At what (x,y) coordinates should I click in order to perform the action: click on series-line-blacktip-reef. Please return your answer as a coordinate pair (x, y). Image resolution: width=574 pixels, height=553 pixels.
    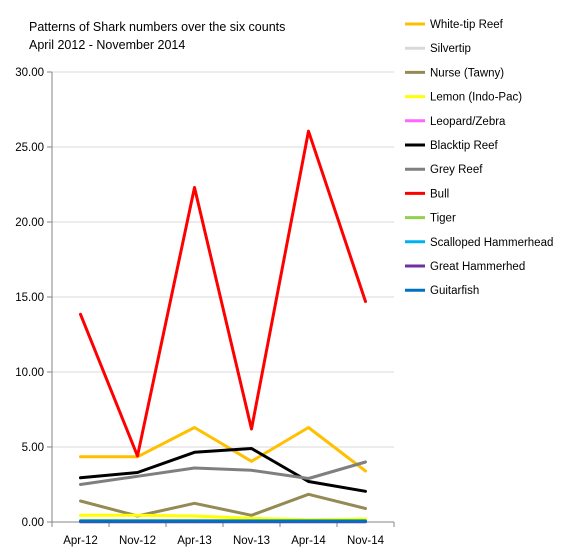
    Looking at the image, I should click on (223, 470).